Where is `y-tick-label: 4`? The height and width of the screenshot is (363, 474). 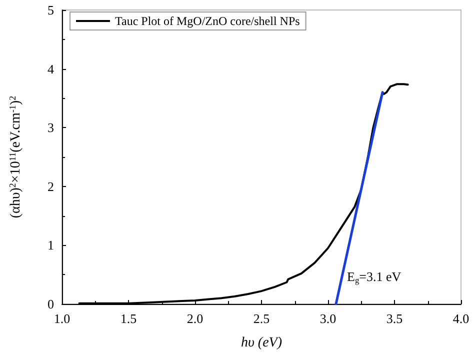 y-tick-label: 4 is located at coordinates (51, 68).